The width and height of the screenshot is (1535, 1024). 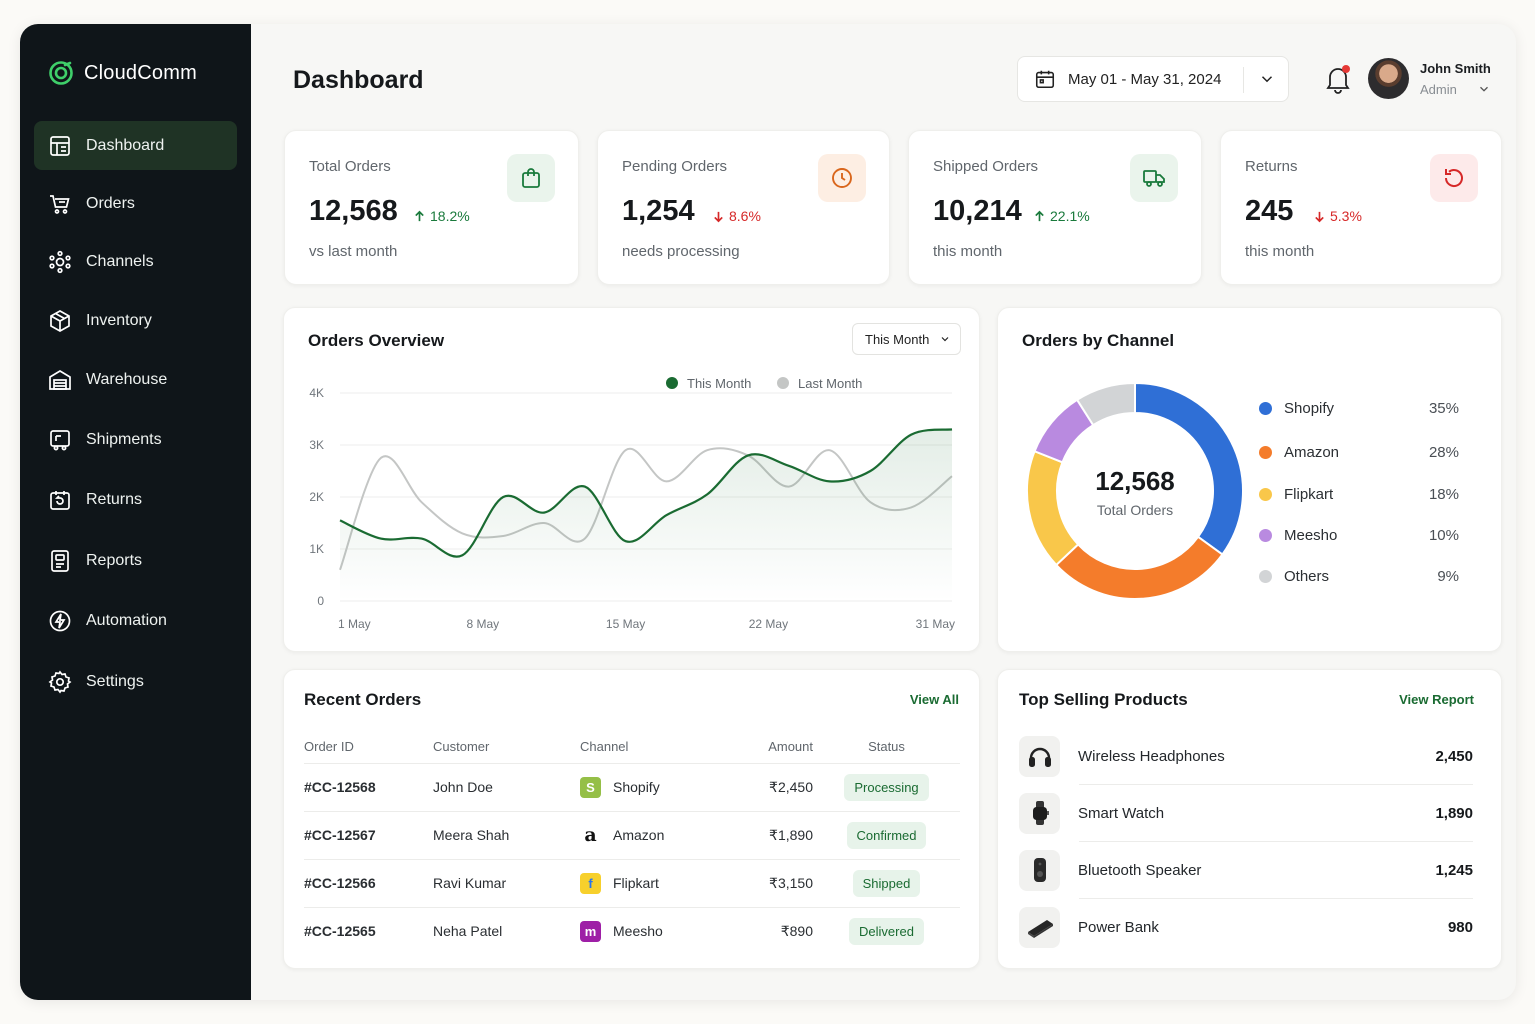 I want to click on shipment-icon, so click(x=60, y=439).